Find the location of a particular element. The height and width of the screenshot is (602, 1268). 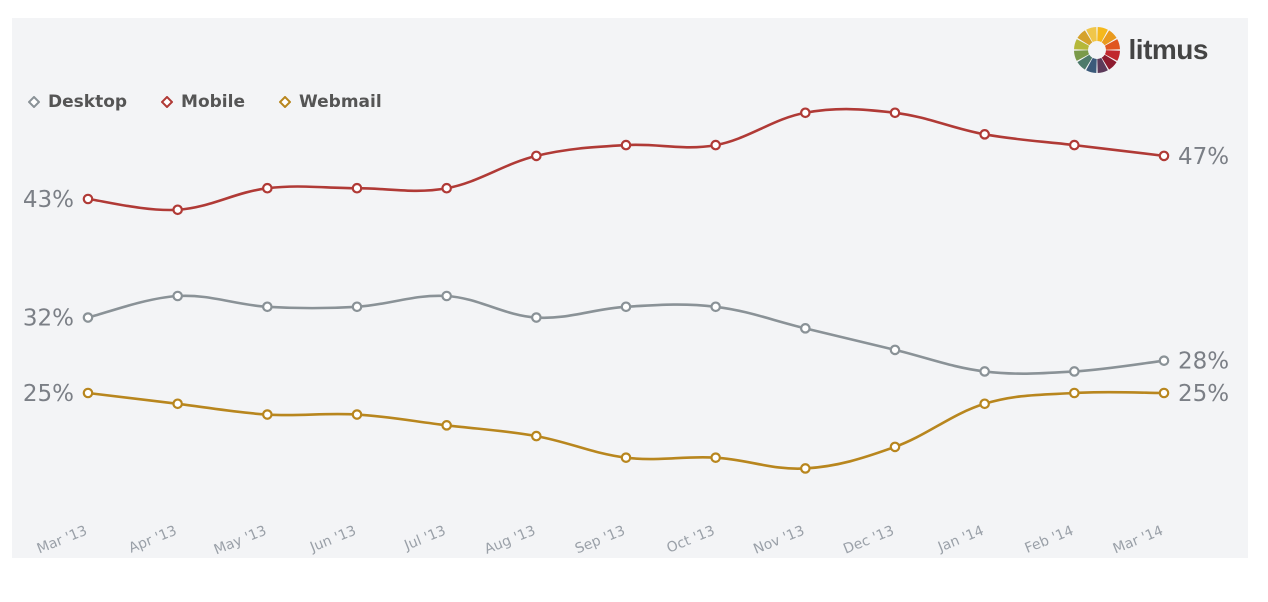

legend-item-mobile: Mobile is located at coordinates (203, 102).